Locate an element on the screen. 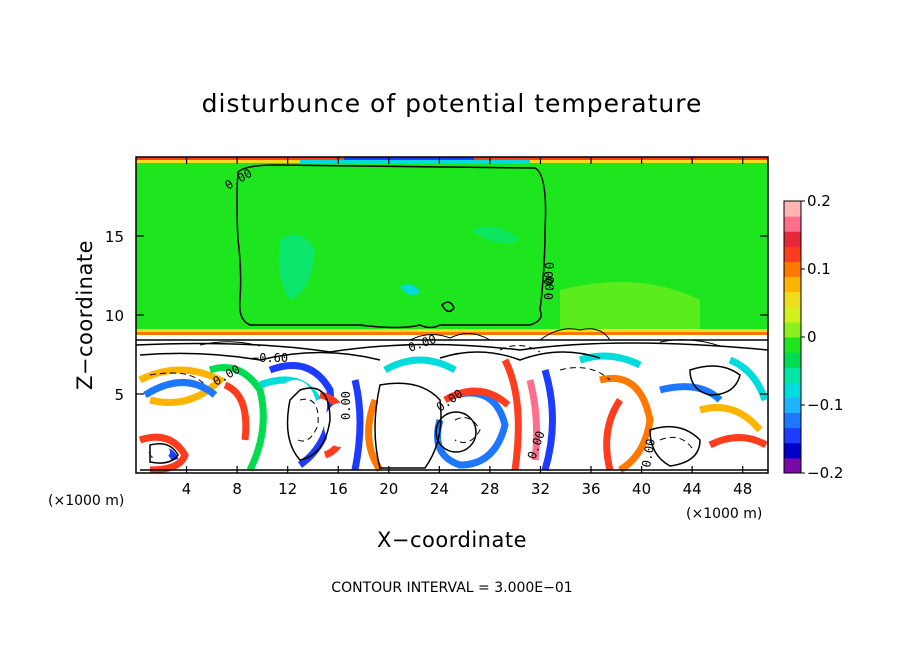 The width and height of the screenshot is (904, 654). x-unit-right: (×1000 m) is located at coordinates (724, 514).